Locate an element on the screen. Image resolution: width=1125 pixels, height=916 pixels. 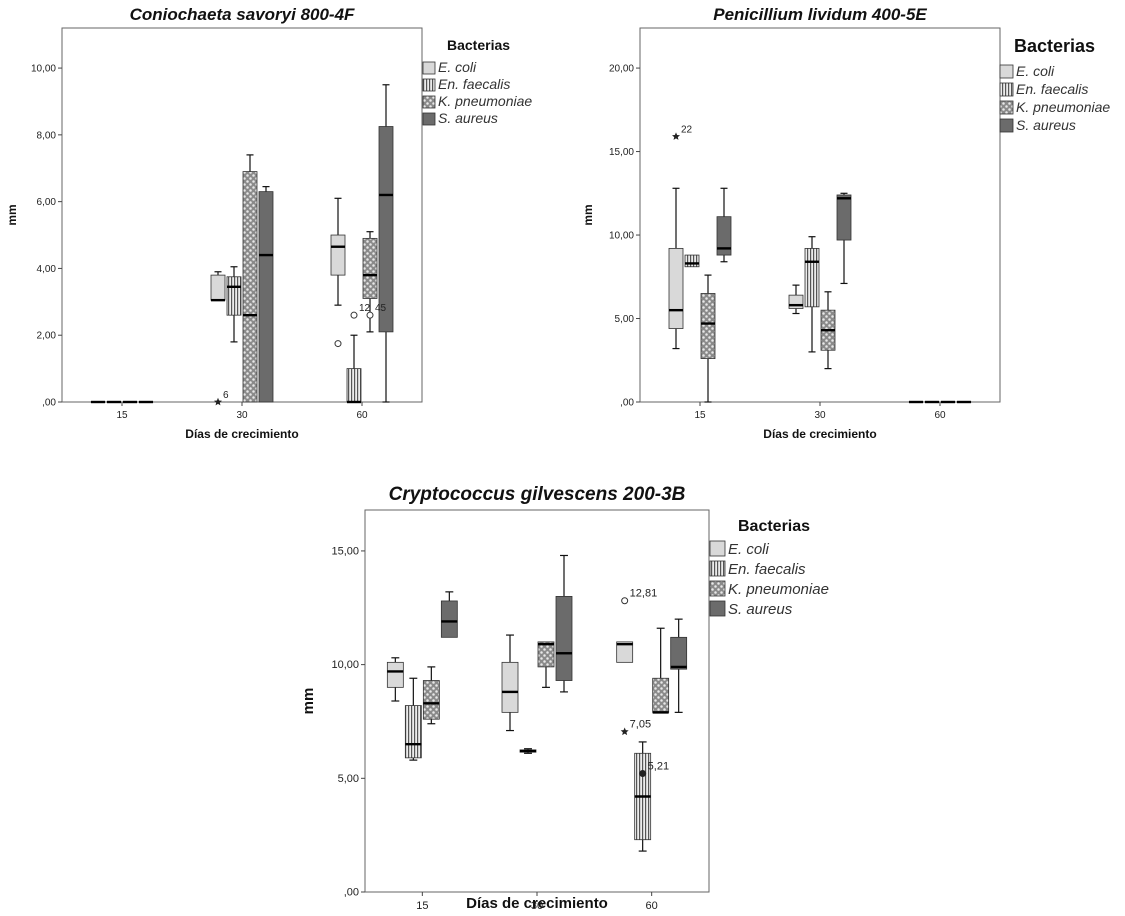
outlier-label: 45 is located at coordinates (381, 308).